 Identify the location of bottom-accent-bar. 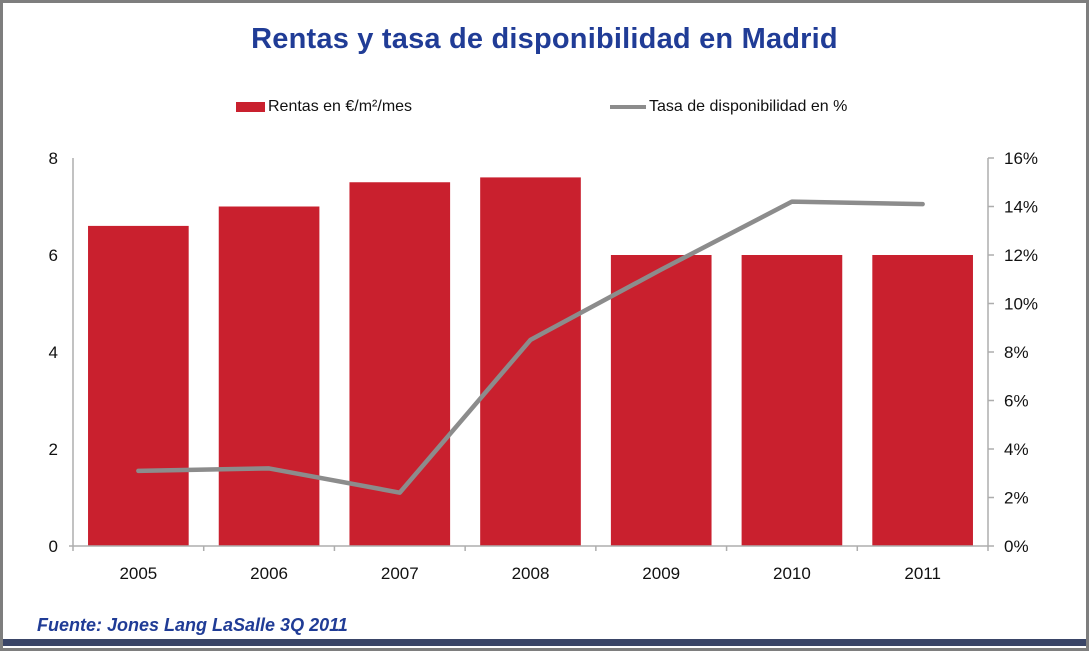
(544, 642).